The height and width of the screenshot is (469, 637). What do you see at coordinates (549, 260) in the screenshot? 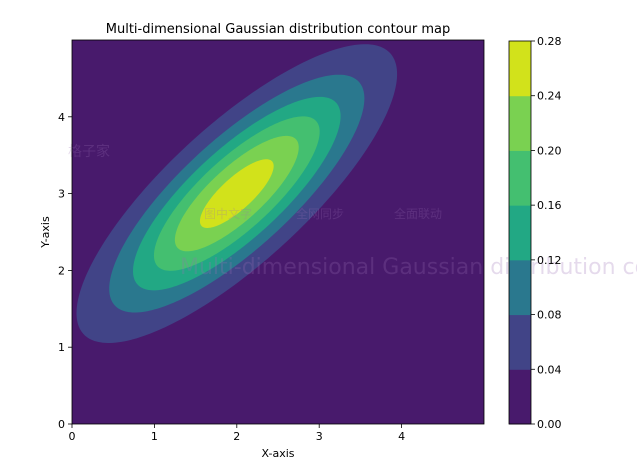
I see `colorbar-tick-label: 0.12` at bounding box center [549, 260].